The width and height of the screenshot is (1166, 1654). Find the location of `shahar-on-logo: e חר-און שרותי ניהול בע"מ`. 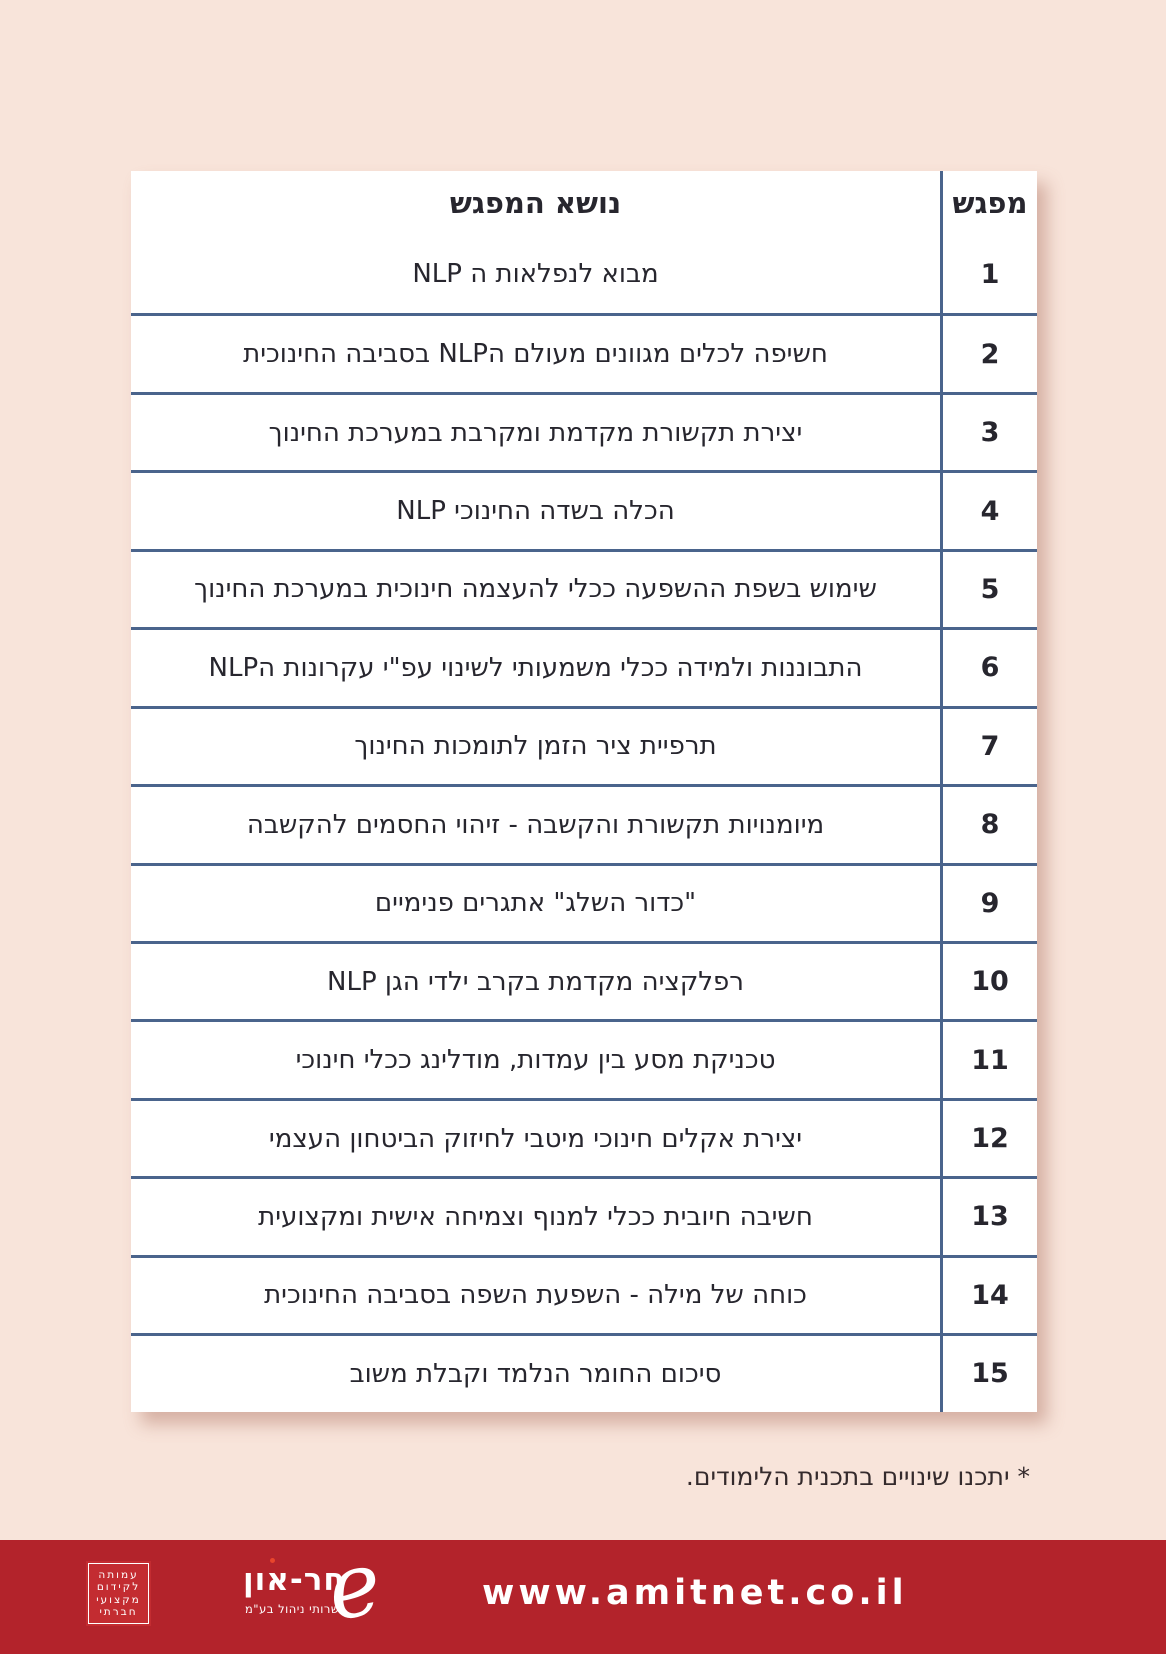

shahar-on-logo: e חר-און שרותי ניהול בע"מ is located at coordinates (316, 1590).